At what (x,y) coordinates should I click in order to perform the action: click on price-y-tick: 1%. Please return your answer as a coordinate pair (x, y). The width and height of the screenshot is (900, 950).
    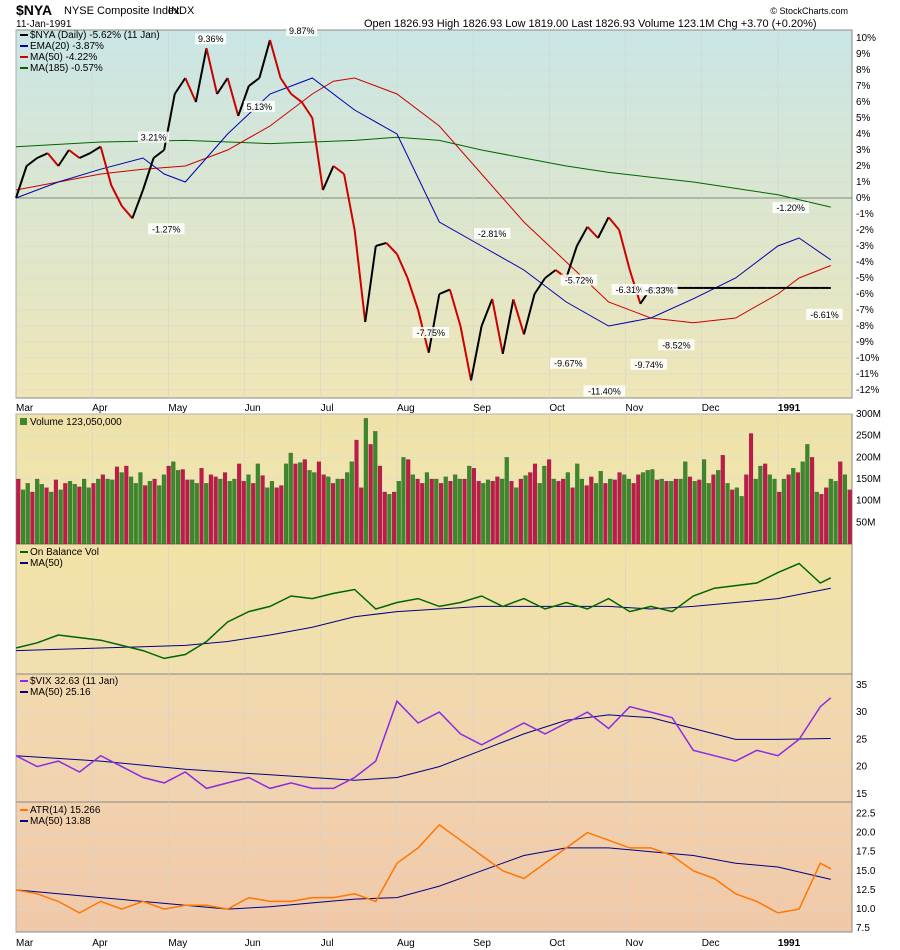
    Looking at the image, I should click on (863, 182).